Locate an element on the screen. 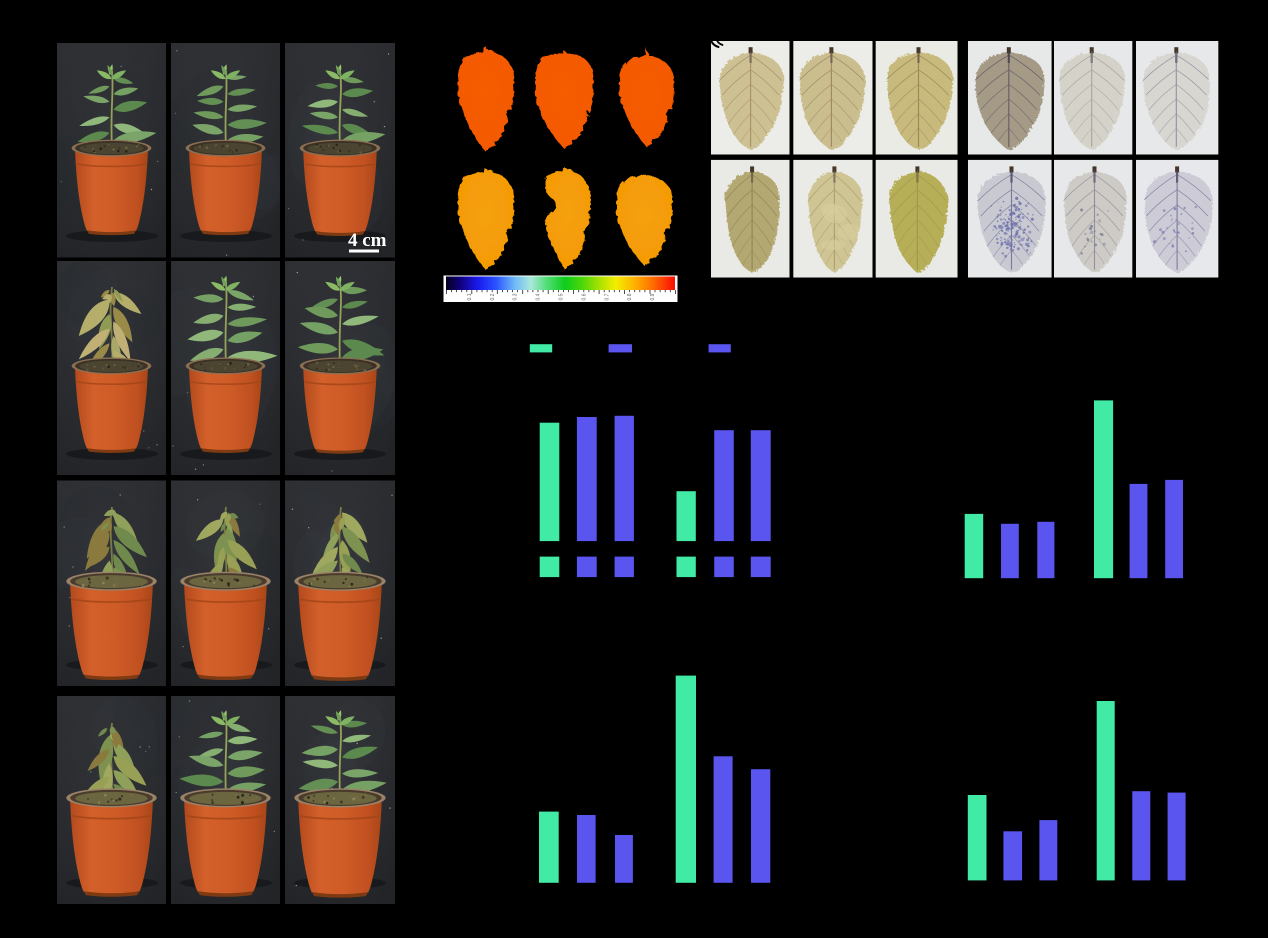 The width and height of the screenshot is (1268, 938). svg-text: 0.7 is located at coordinates (607, 296).